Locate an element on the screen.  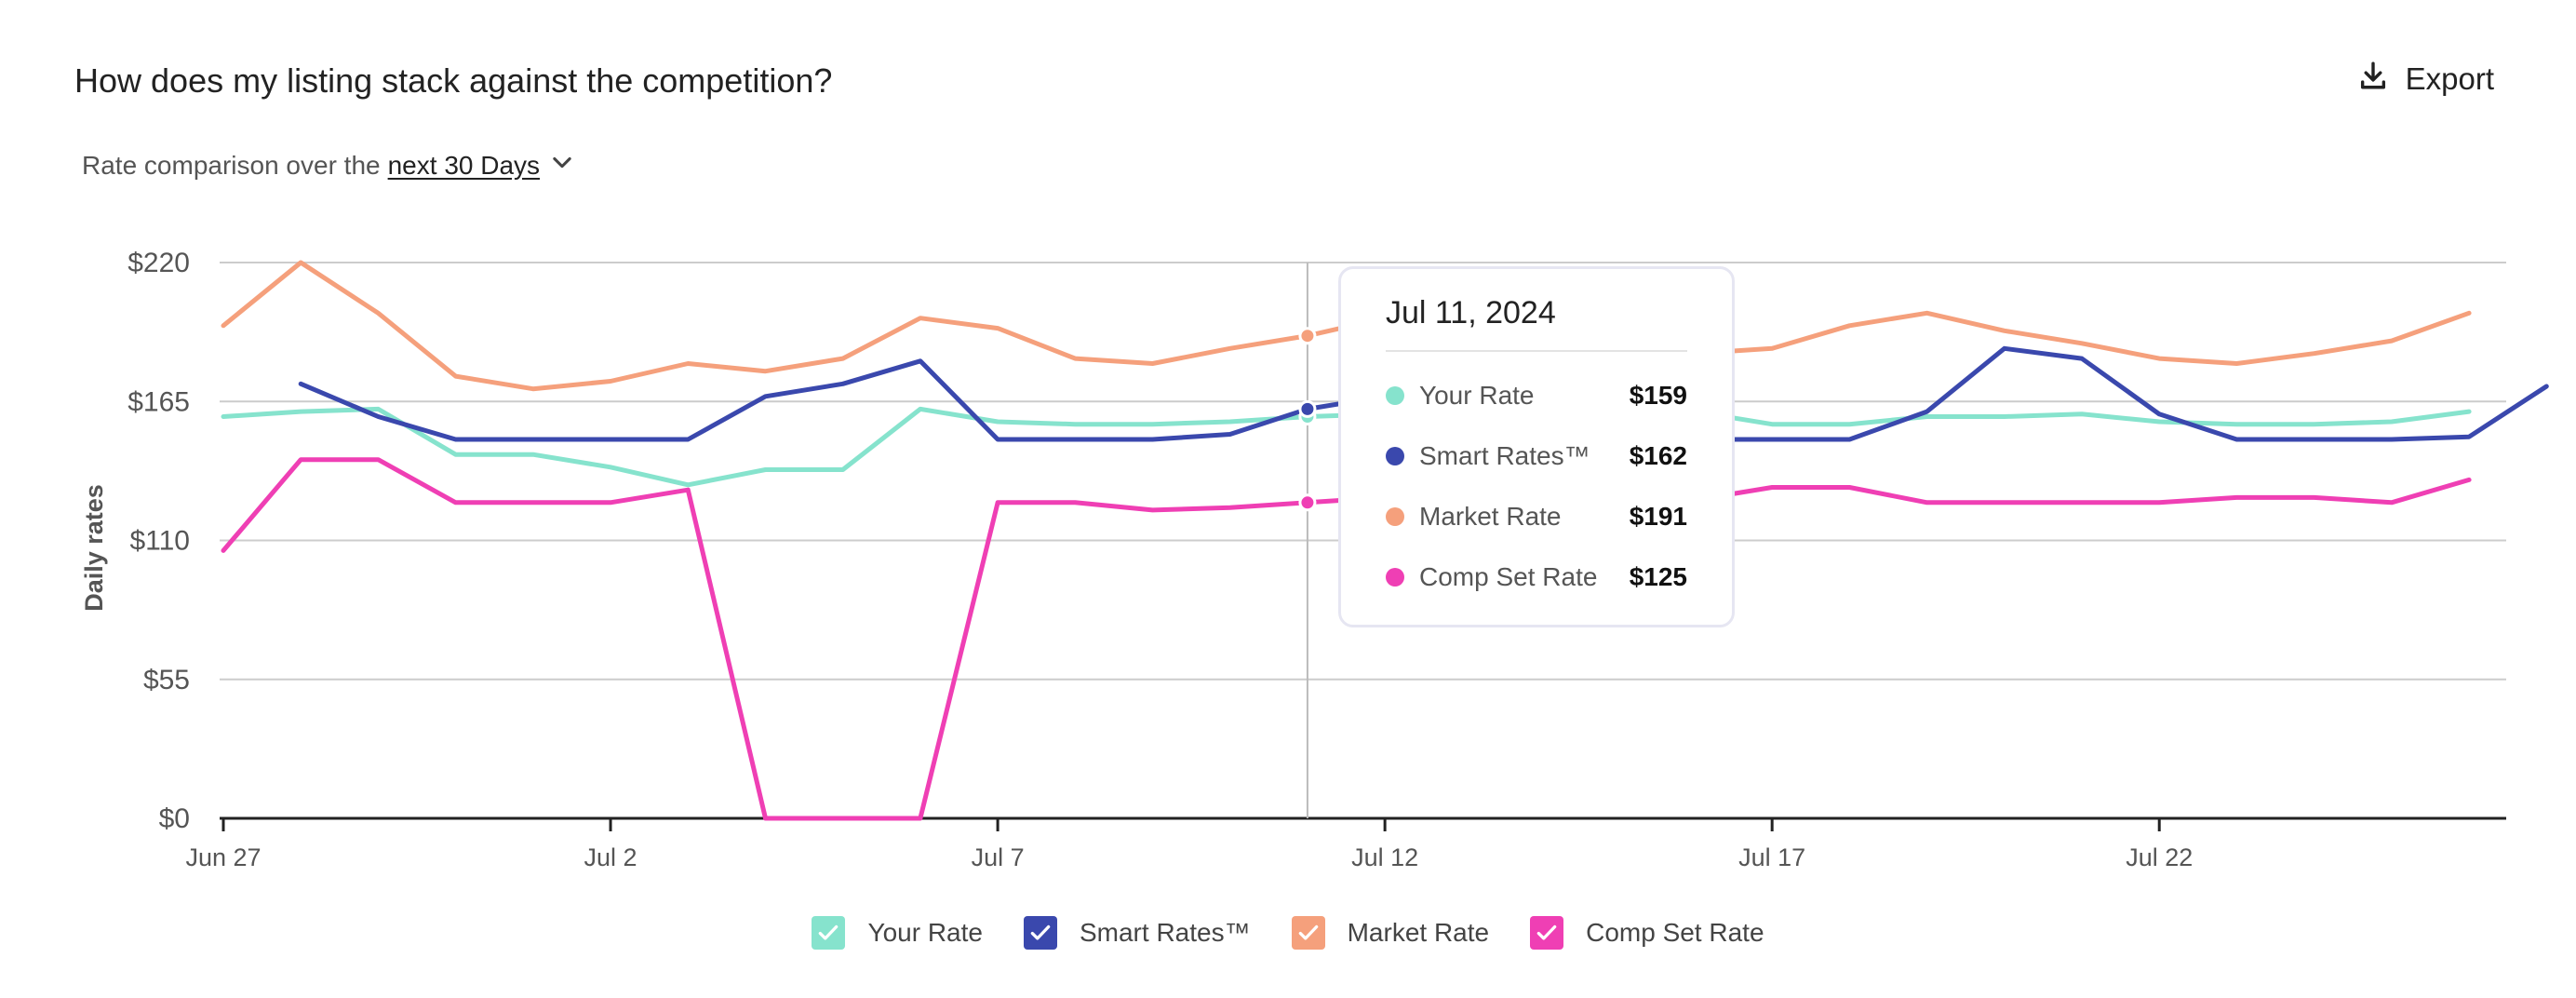
subtitle-prefix: Rate comparison over the is located at coordinates (231, 165).